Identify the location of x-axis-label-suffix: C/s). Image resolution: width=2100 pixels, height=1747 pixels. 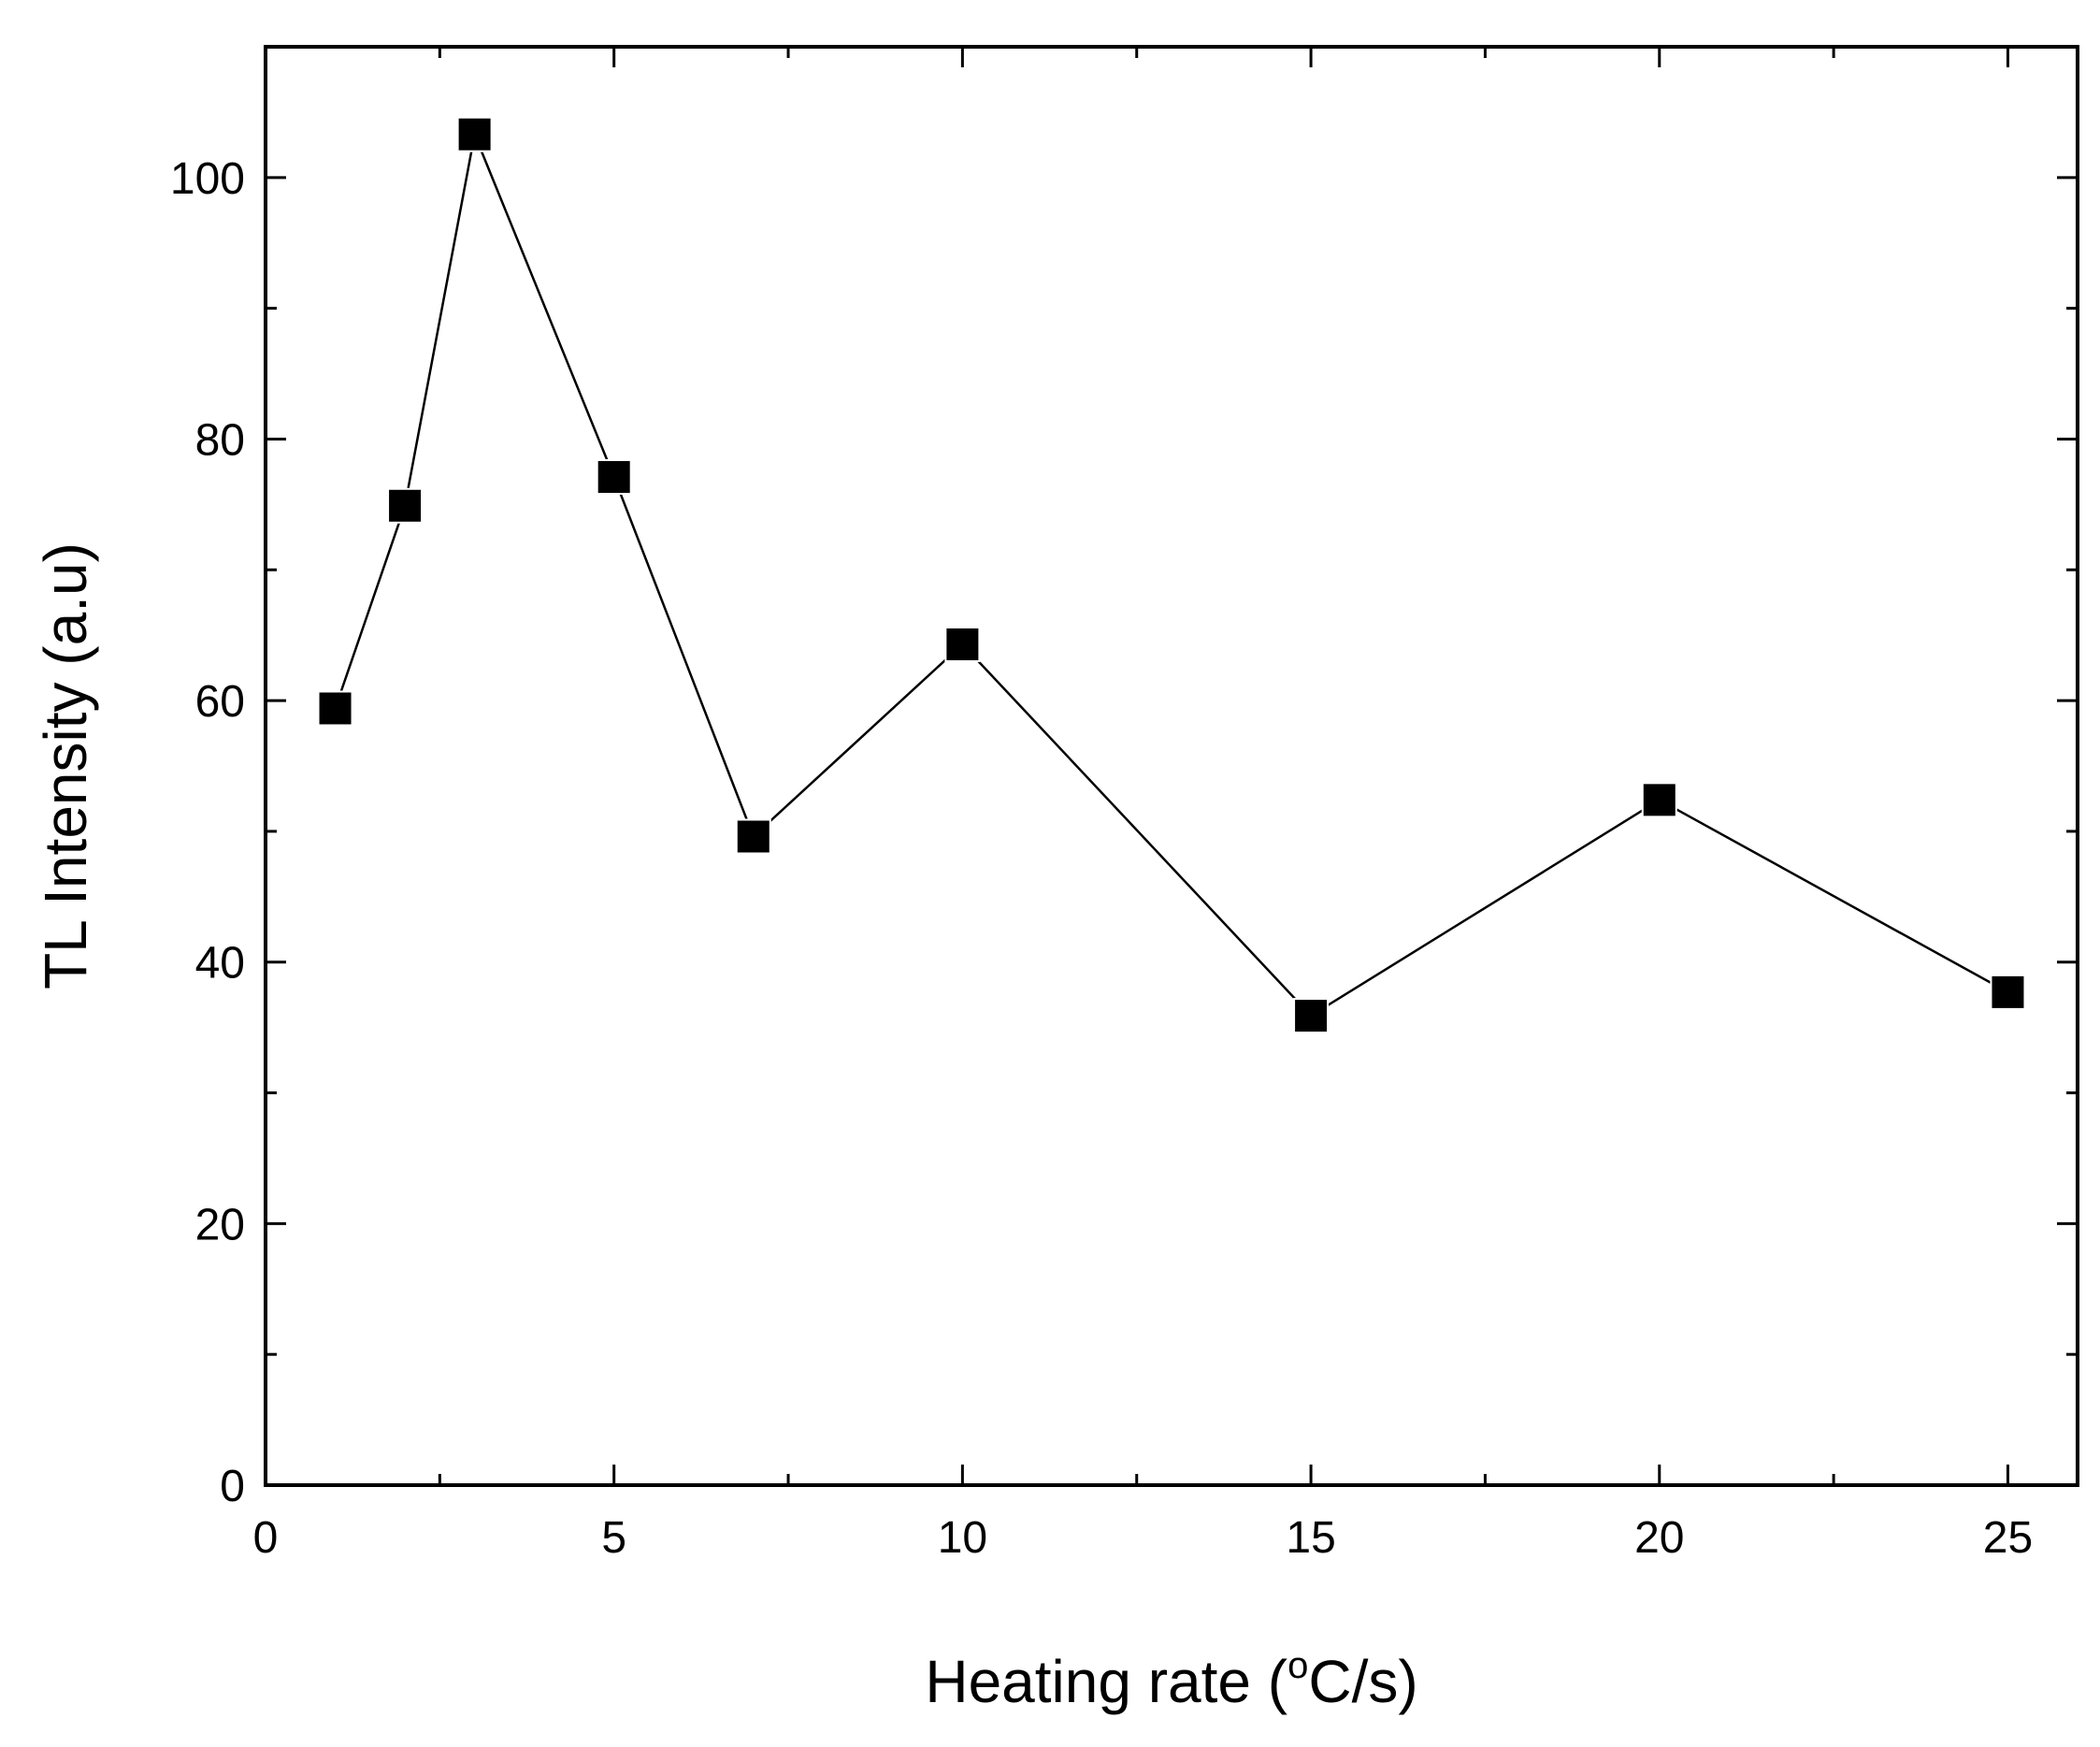
(1362, 1681).